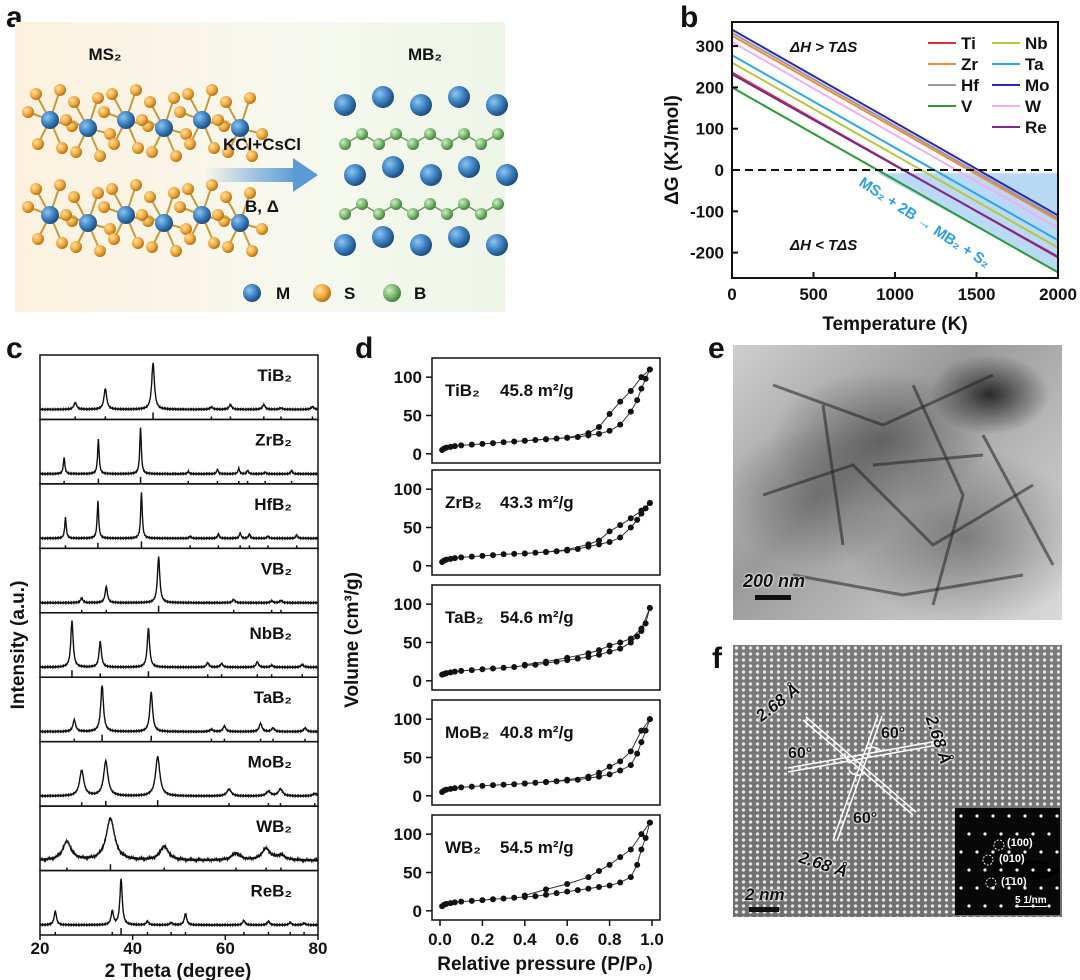 This screenshot has width=1080, height=980. I want to click on series-line-mo, so click(895, 122).